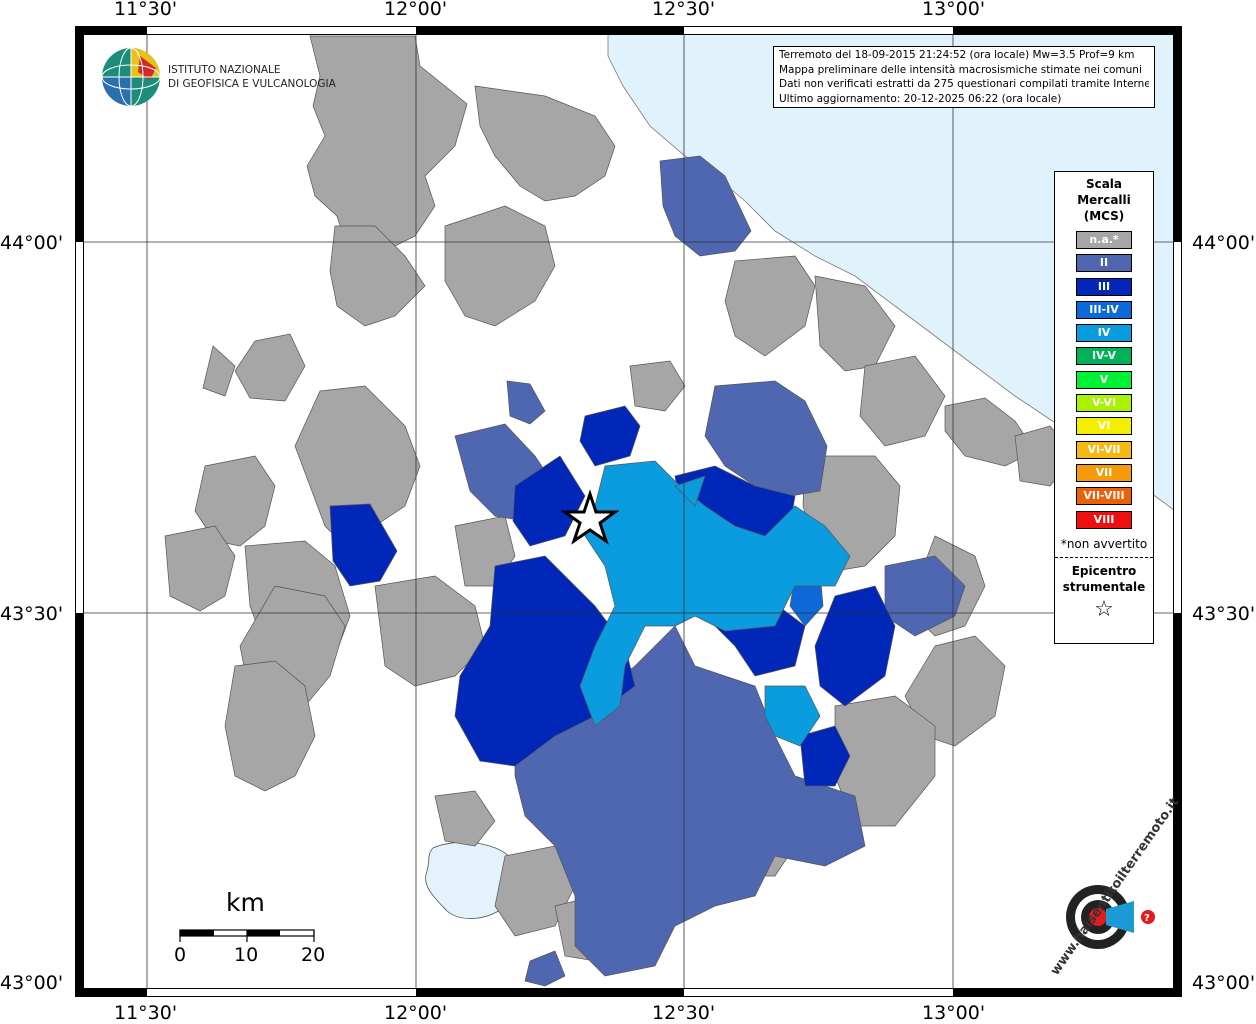 The width and height of the screenshot is (1256, 1024). Describe the element at coordinates (246, 955) in the screenshot. I see `scale-tick-10: 10` at that location.